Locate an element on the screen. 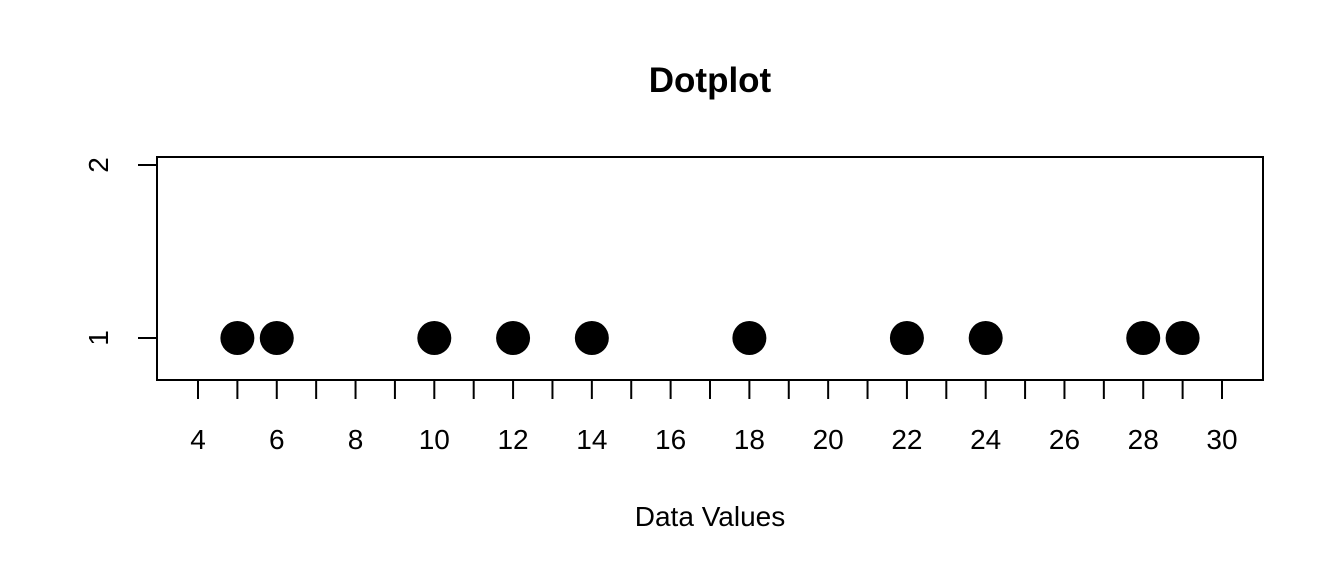 This screenshot has width=1344, height=576. x-tick-label: 8 is located at coordinates (356, 439).